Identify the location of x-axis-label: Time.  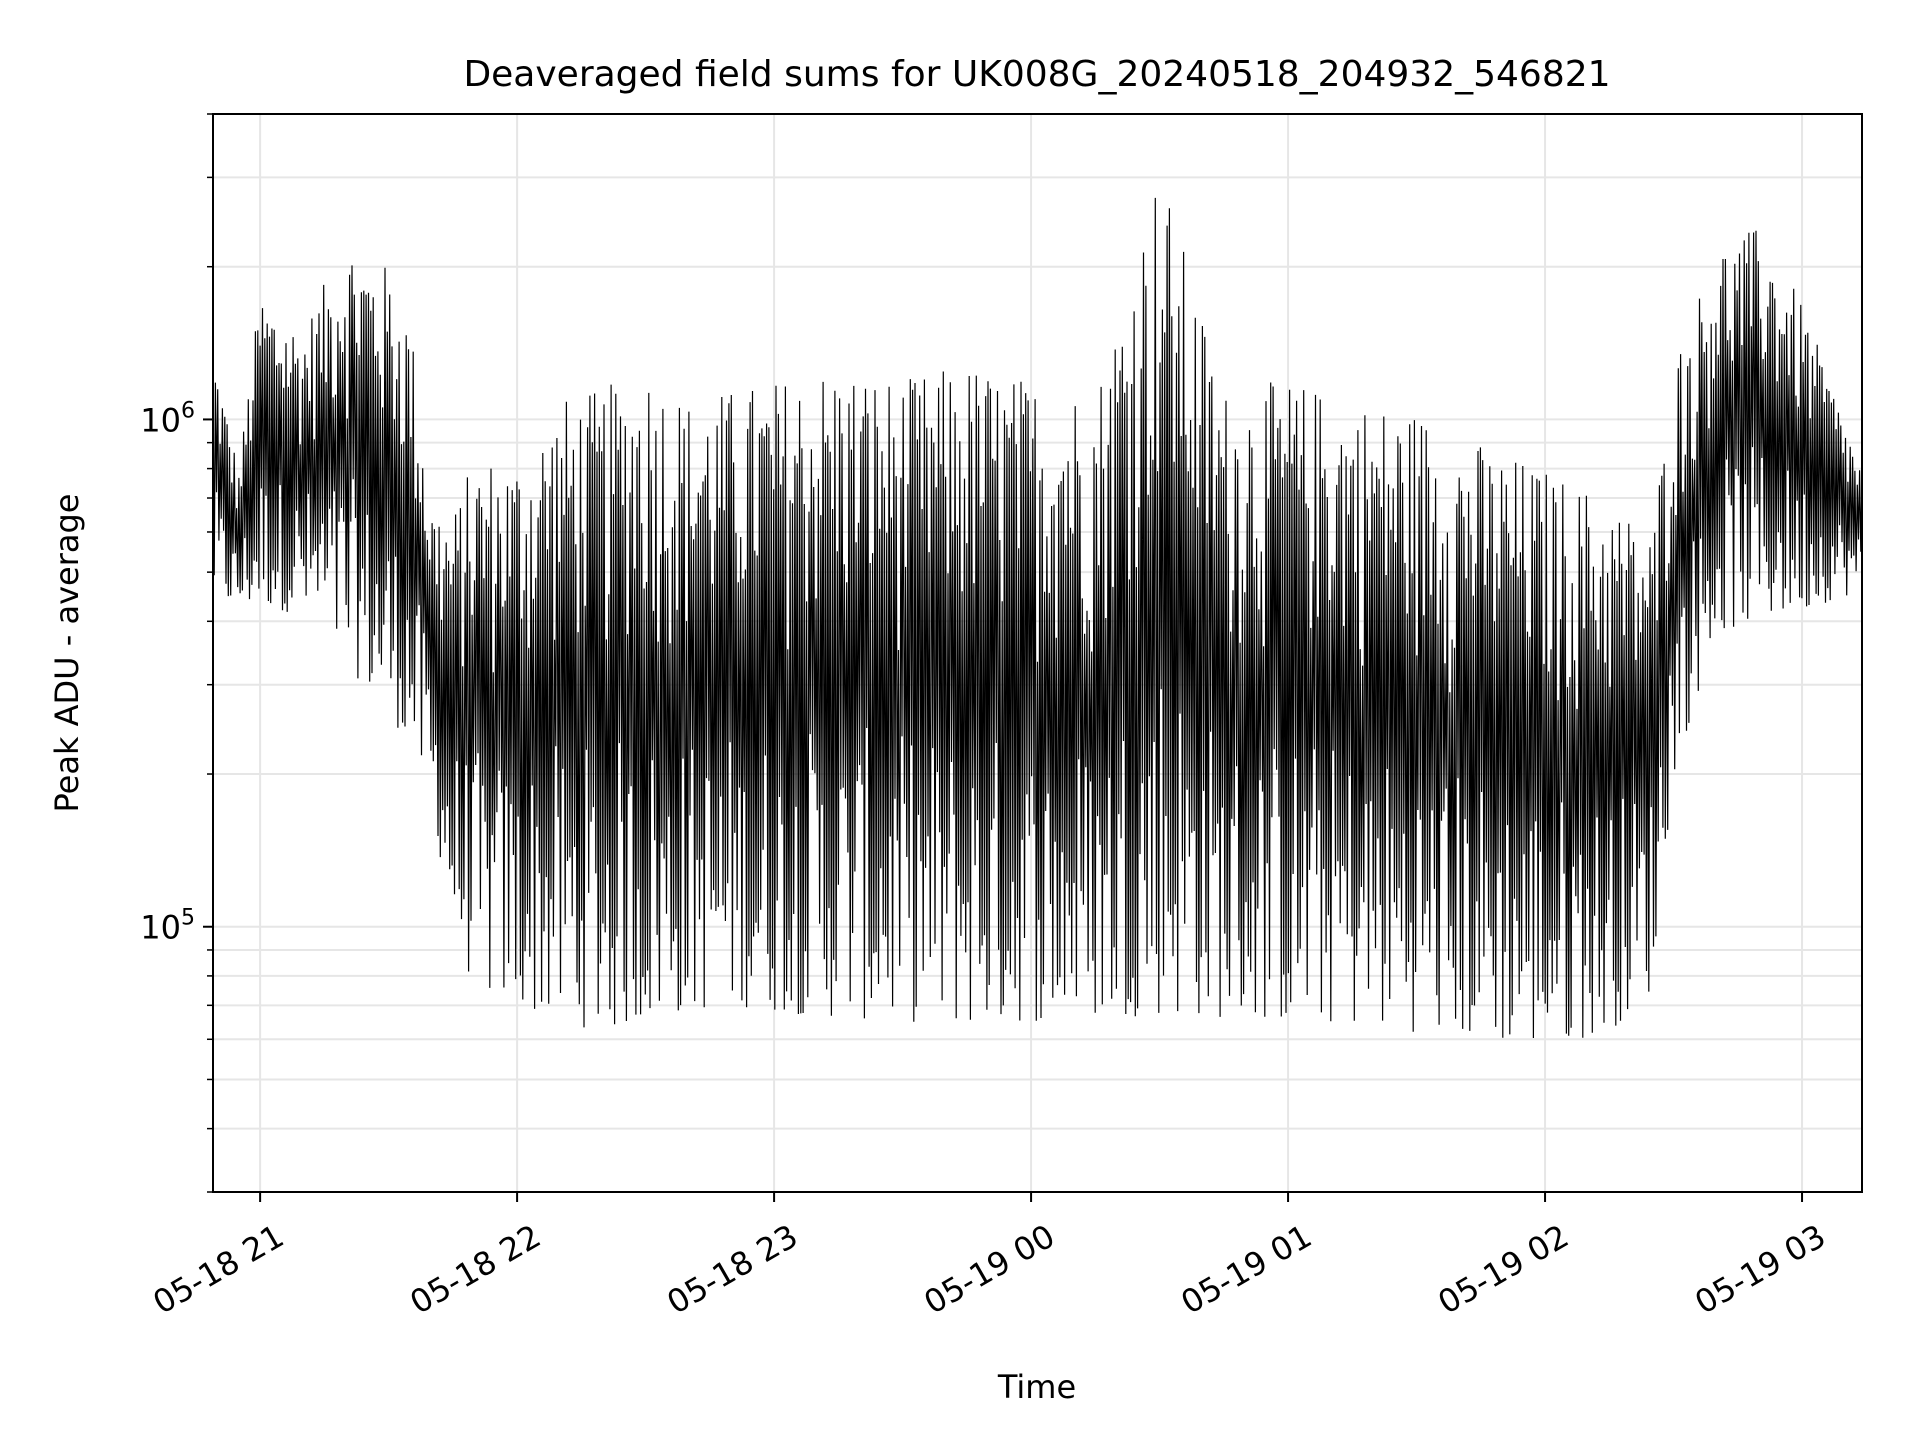
(1036, 1387).